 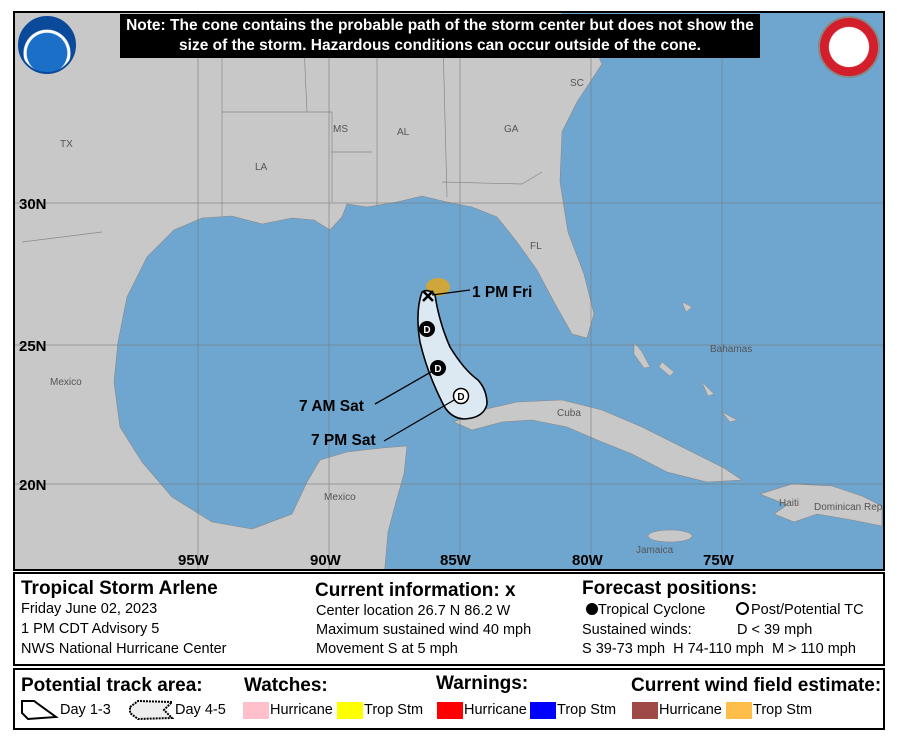 I want to click on forecast-title: Forecast positions:, so click(x=670, y=588).